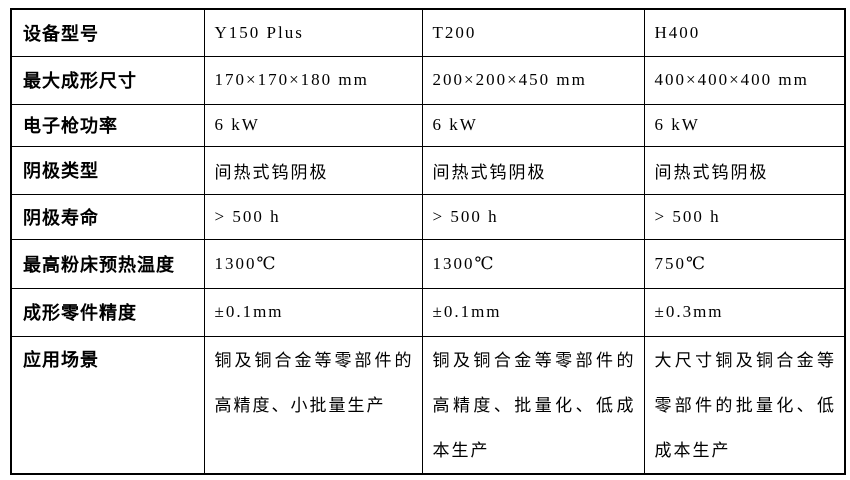 Image resolution: width=850 pixels, height=480 pixels. What do you see at coordinates (107, 404) in the screenshot?
I see `spec-label-application-scenario: 应用场景` at bounding box center [107, 404].